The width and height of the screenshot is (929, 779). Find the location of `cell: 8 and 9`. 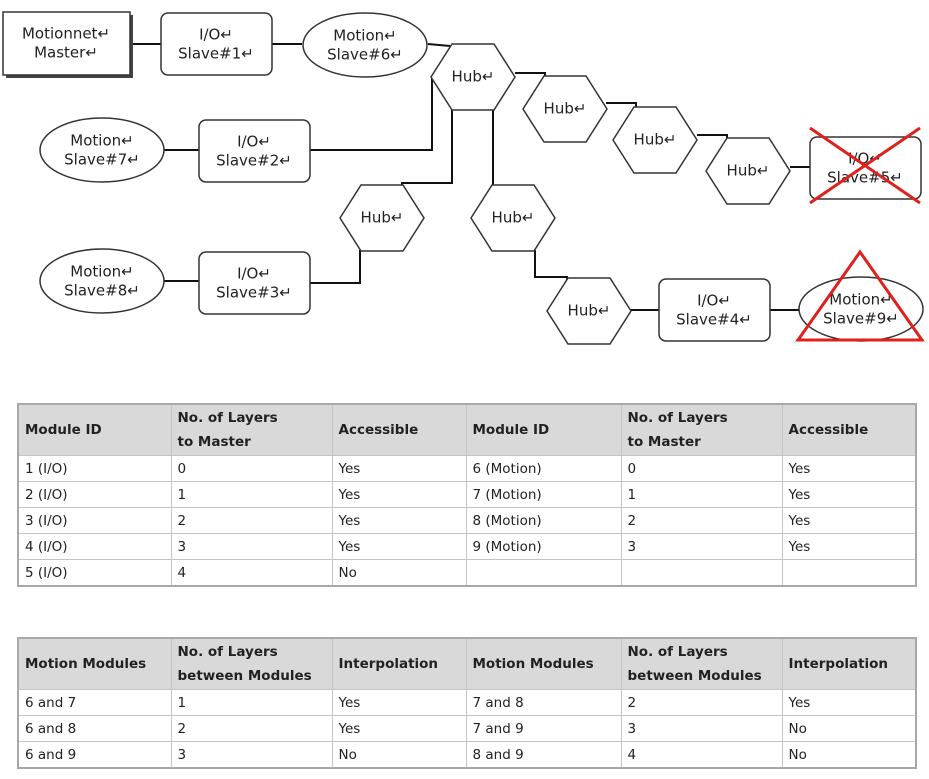

cell: 8 and 9 is located at coordinates (543, 755).